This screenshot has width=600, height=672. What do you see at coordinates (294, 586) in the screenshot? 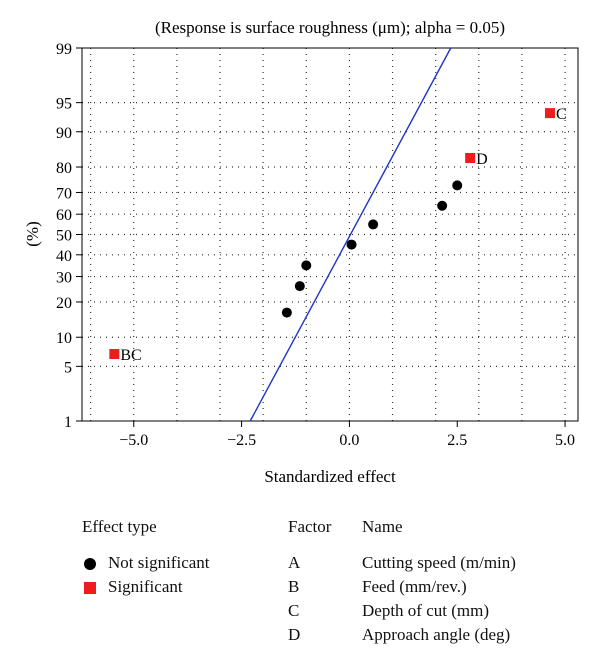
I see `factor-key: B` at bounding box center [294, 586].